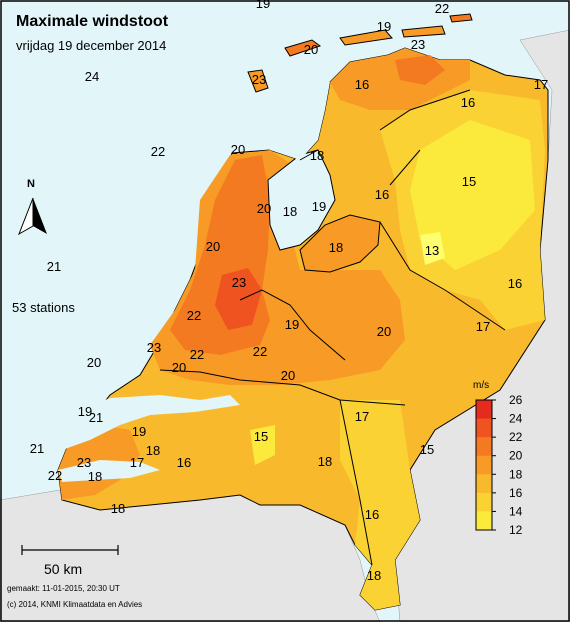 The width and height of the screenshot is (570, 622). What do you see at coordinates (516, 456) in the screenshot?
I see `legend-tick-label: 20` at bounding box center [516, 456].